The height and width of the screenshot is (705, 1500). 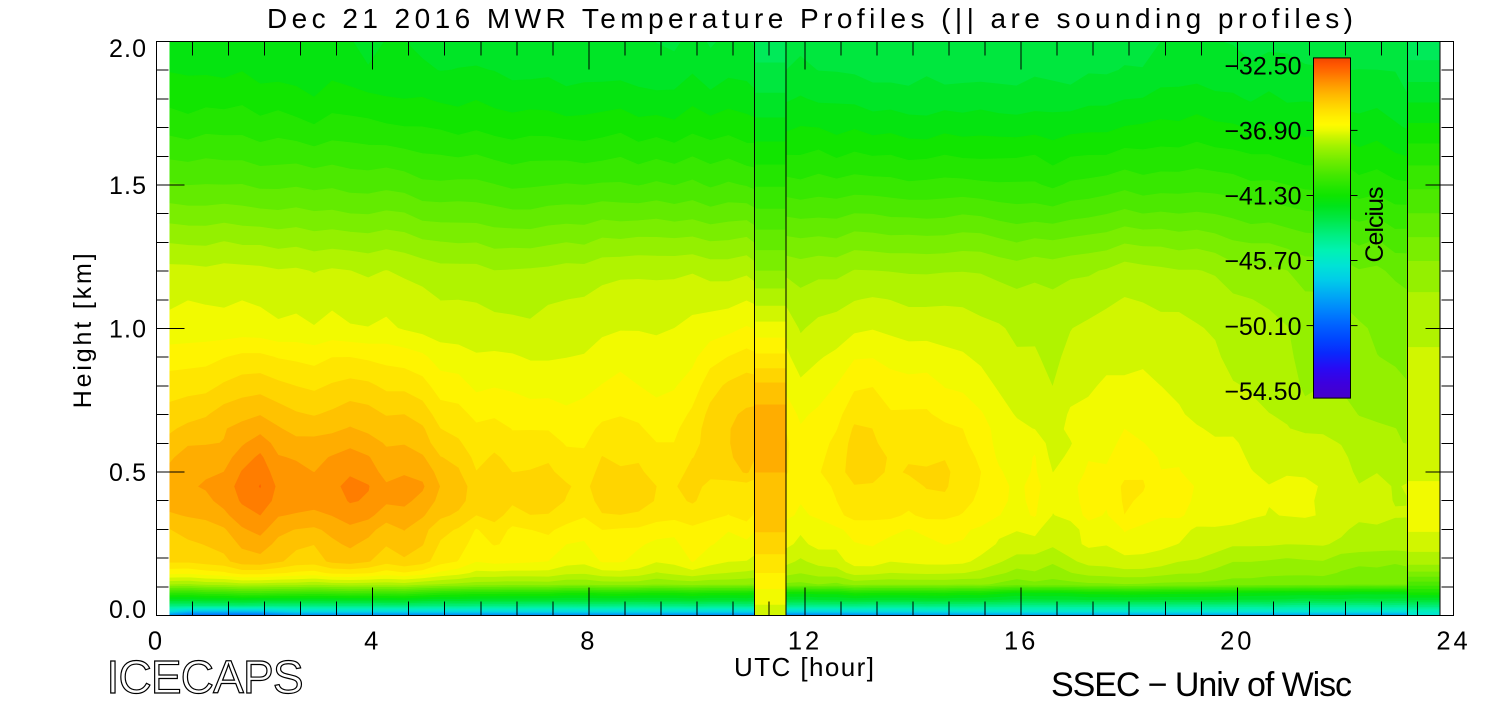 I want to click on svg-text: −36.90, so click(x=1262, y=132).